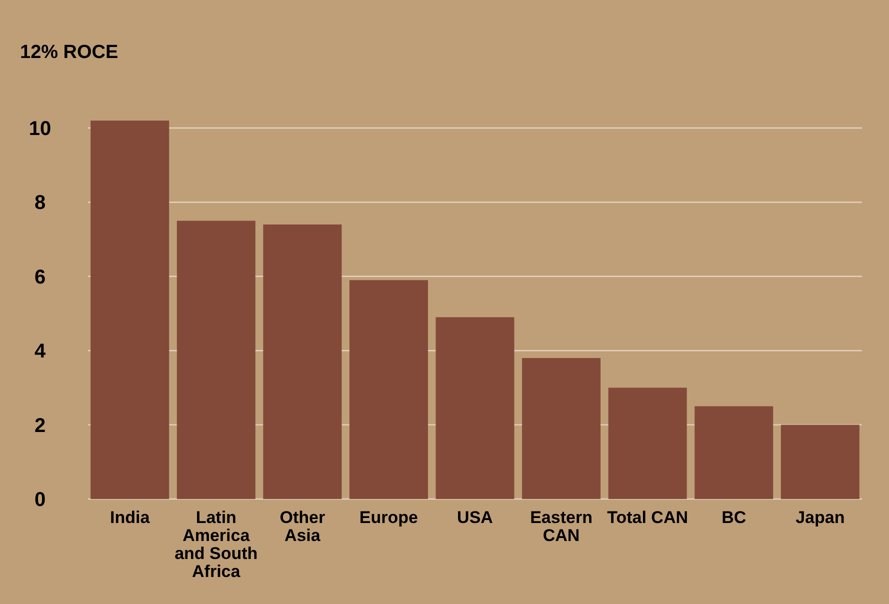  I want to click on x-tick-label: BC, so click(734, 517).